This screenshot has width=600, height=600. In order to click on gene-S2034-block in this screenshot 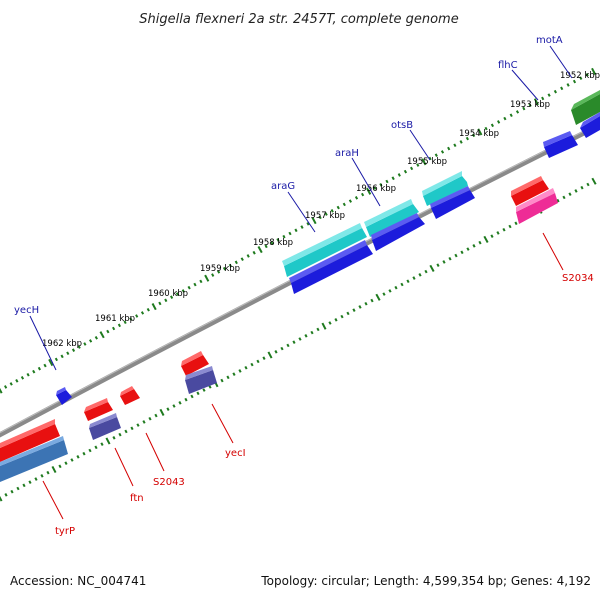, I will do `click(537, 208)`.